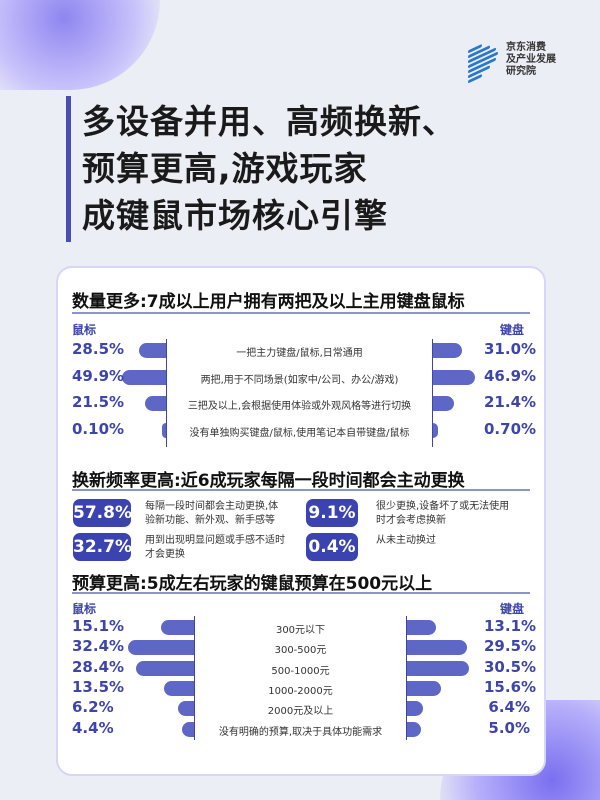 The height and width of the screenshot is (800, 600). I want to click on section-title-quantity: 数量更多:7成以上用户拥有两把及以上主用键盘鼠标, so click(268, 302).